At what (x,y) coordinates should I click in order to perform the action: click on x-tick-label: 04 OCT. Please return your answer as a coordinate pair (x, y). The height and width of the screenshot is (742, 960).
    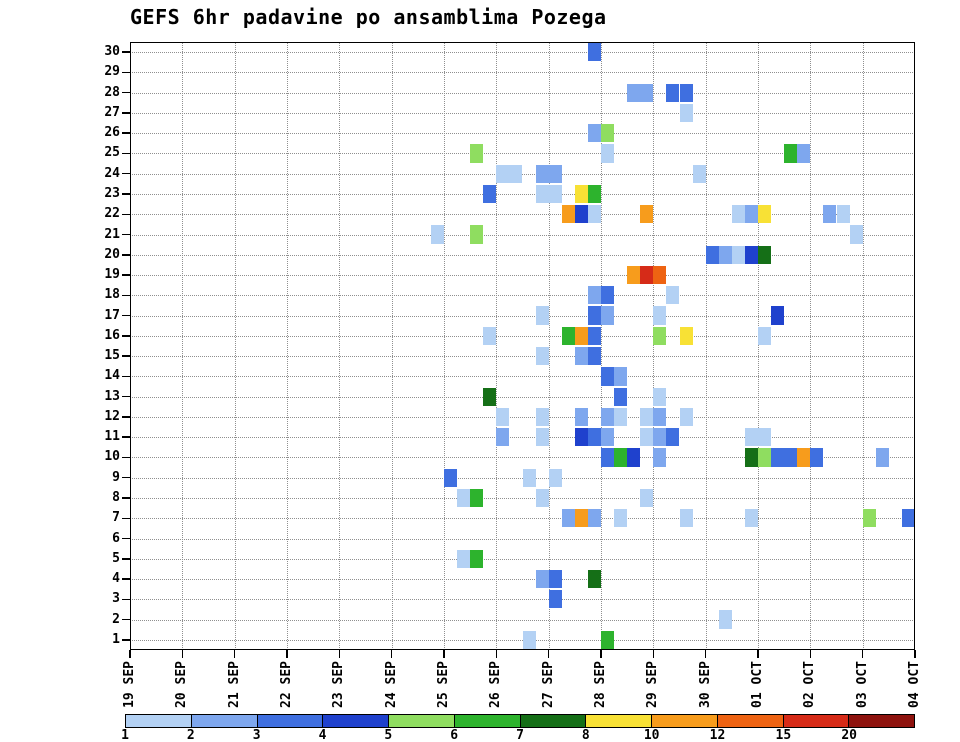
    Looking at the image, I should click on (914, 684).